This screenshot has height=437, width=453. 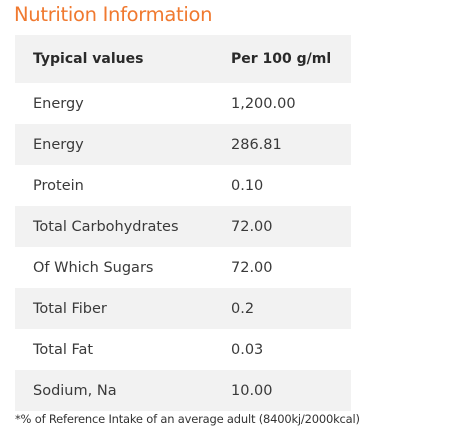 I want to click on table-row: Of Which Sugars 72.00, so click(x=183, y=267).